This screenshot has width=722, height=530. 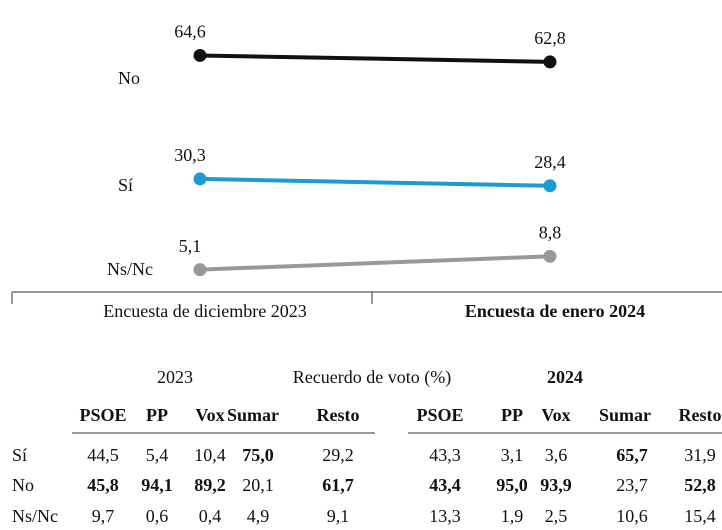 What do you see at coordinates (103, 516) in the screenshot?
I see `table-cell: 9,7` at bounding box center [103, 516].